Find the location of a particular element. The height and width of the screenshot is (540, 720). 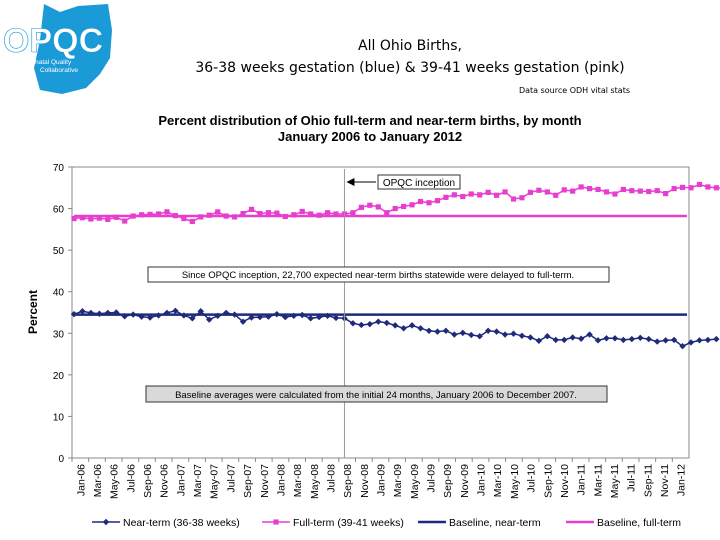

x-tick-label: Jul-11 is located at coordinates (632, 478).